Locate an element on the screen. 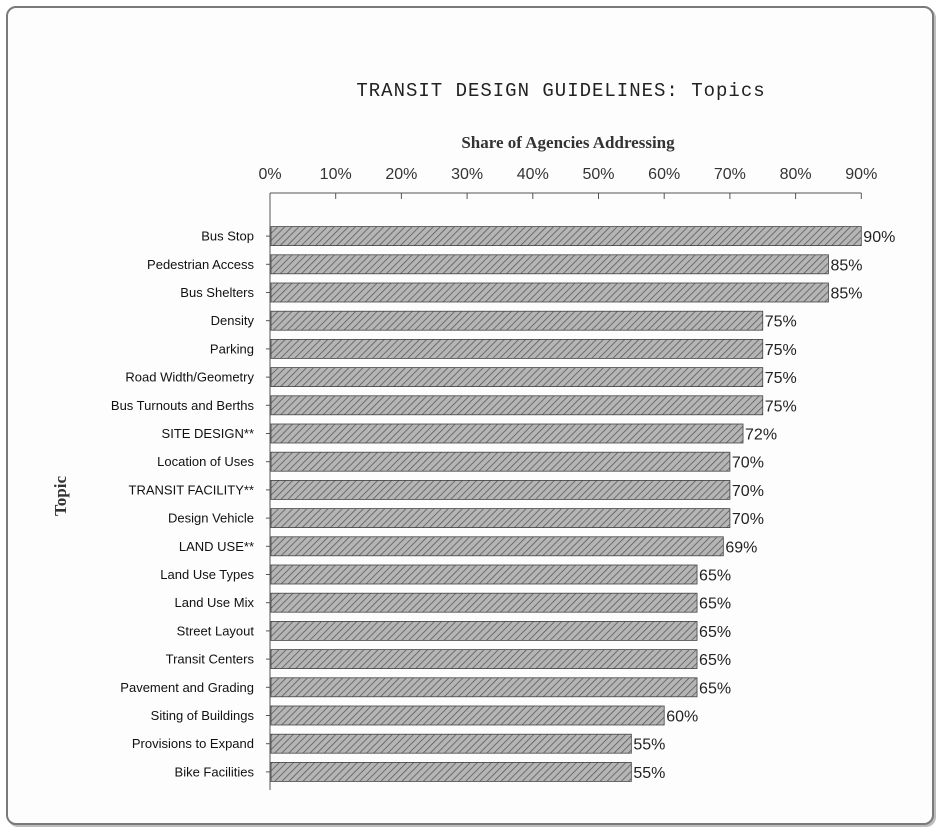 Image resolution: width=940 pixels, height=831 pixels. category-label: Pavement and Grading is located at coordinates (187, 687).